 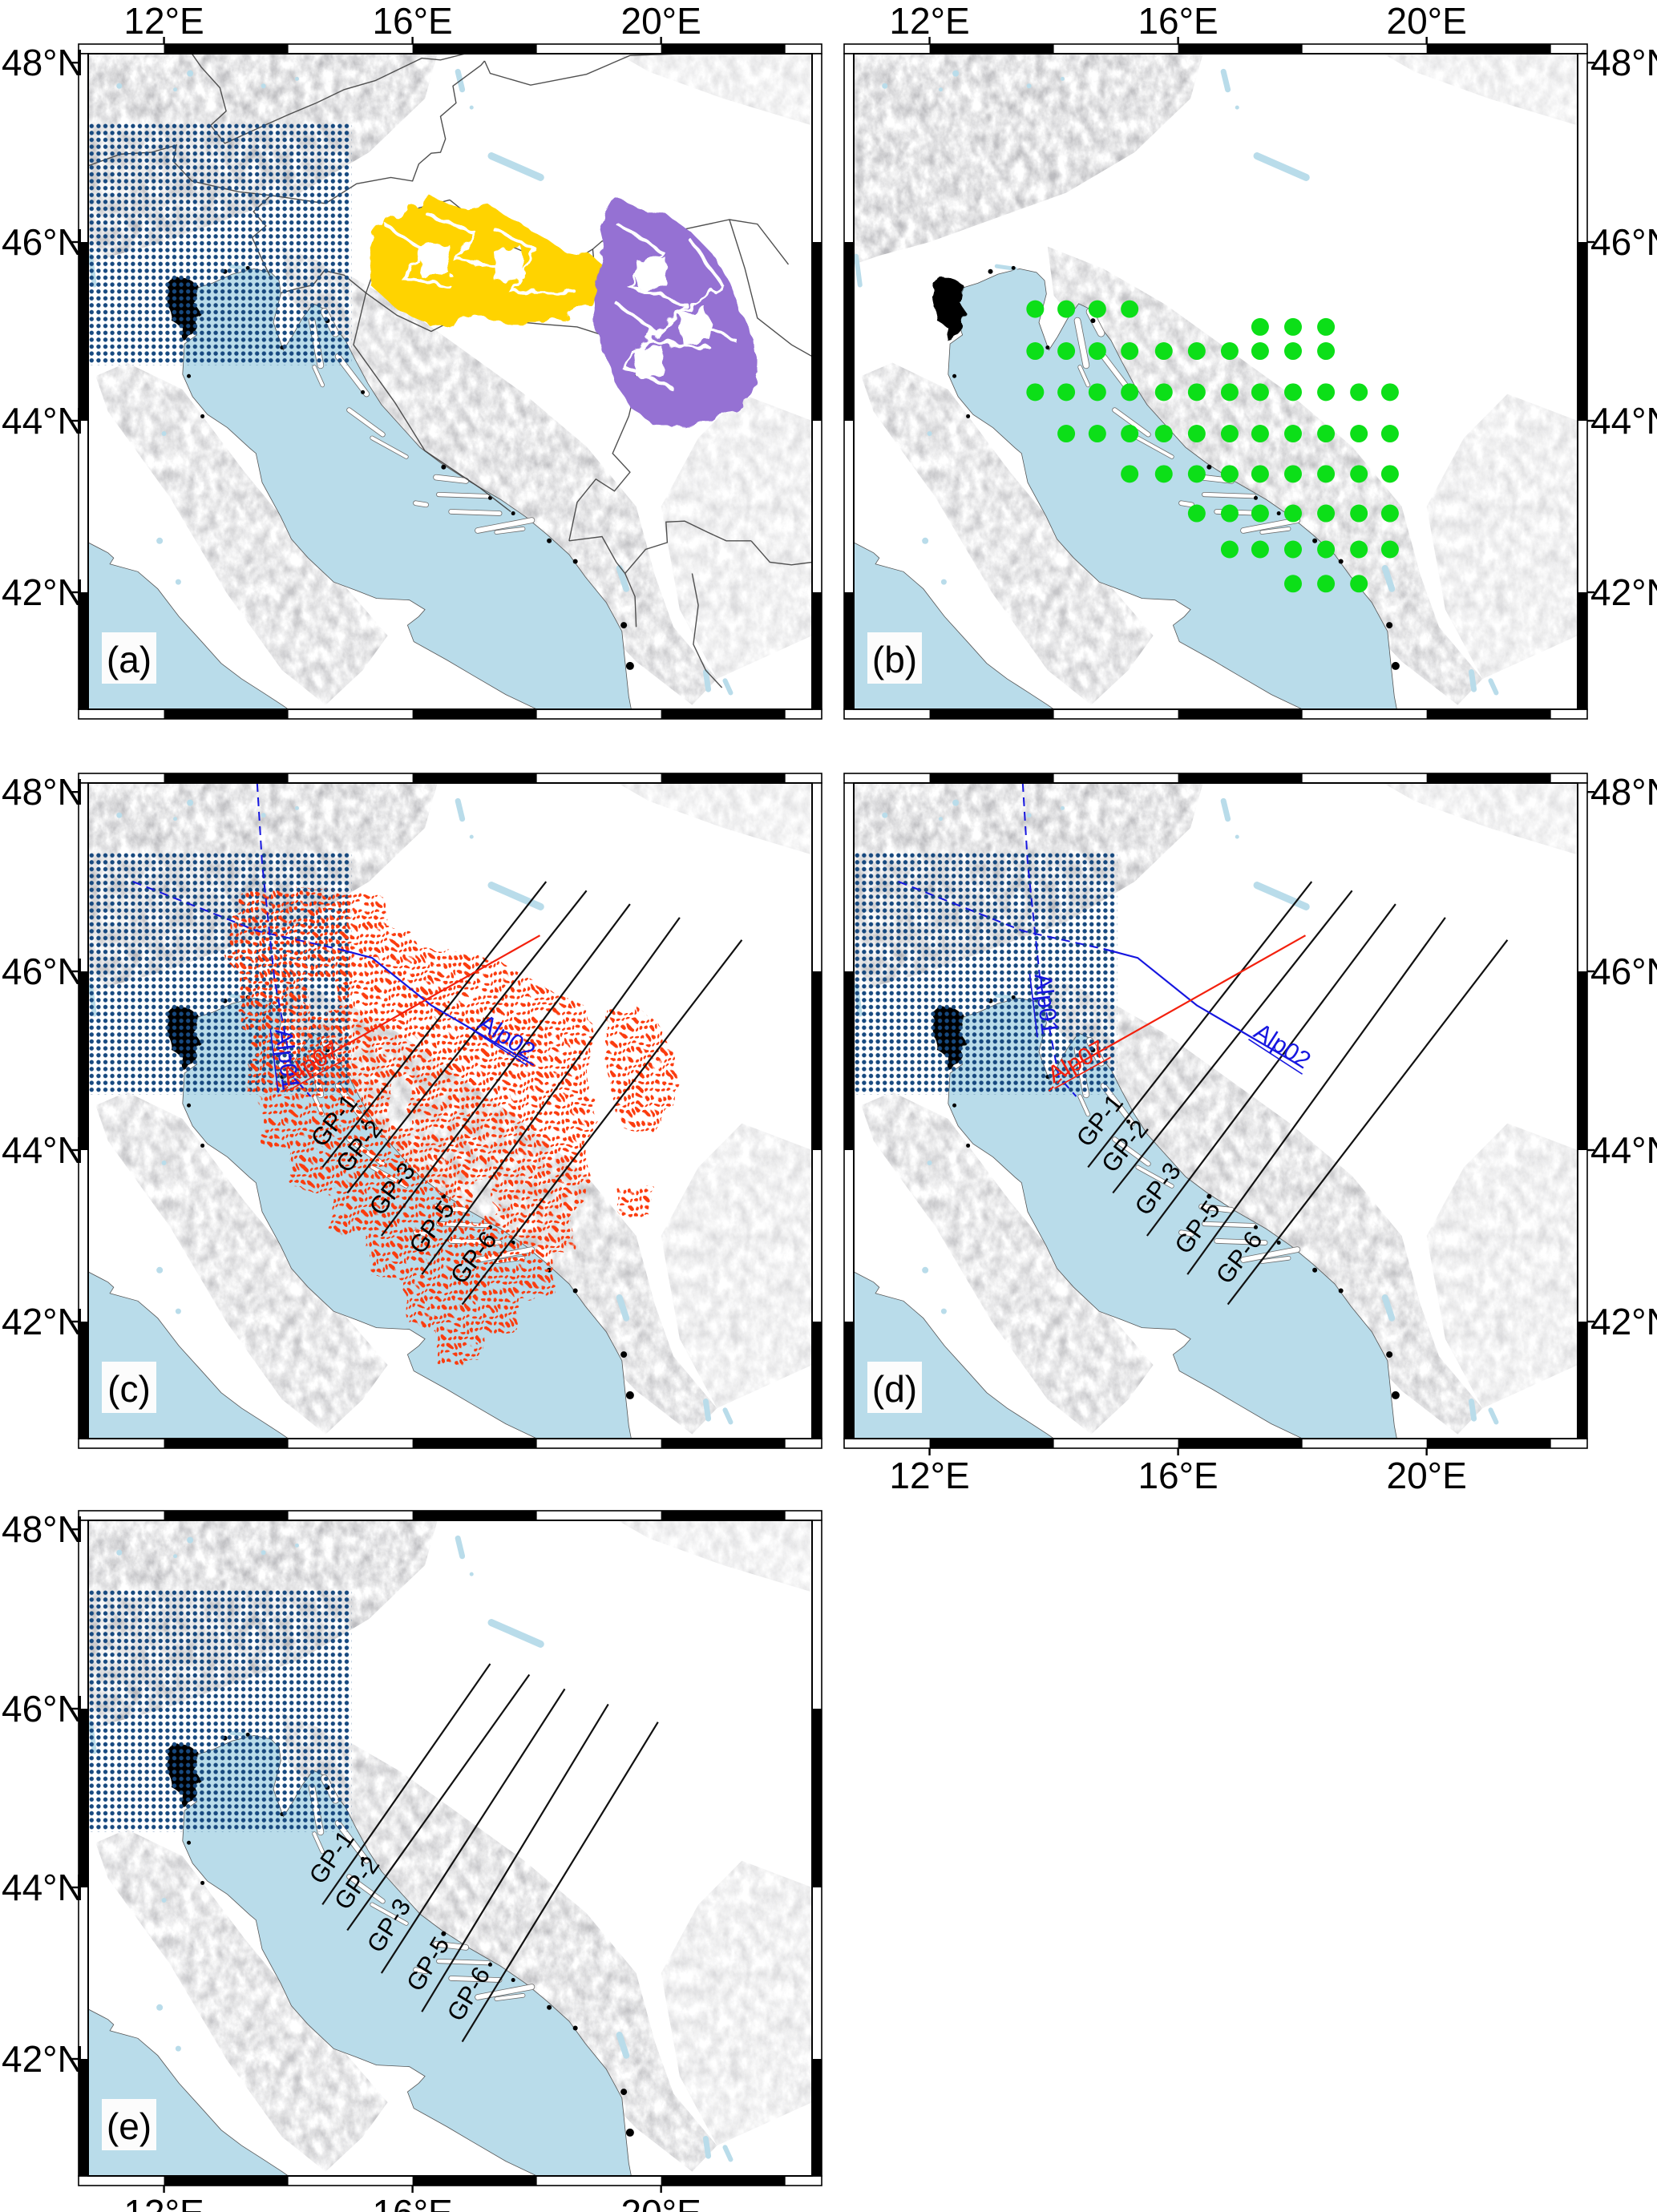 I want to click on panel-b: (b), so click(x=1218, y=378).